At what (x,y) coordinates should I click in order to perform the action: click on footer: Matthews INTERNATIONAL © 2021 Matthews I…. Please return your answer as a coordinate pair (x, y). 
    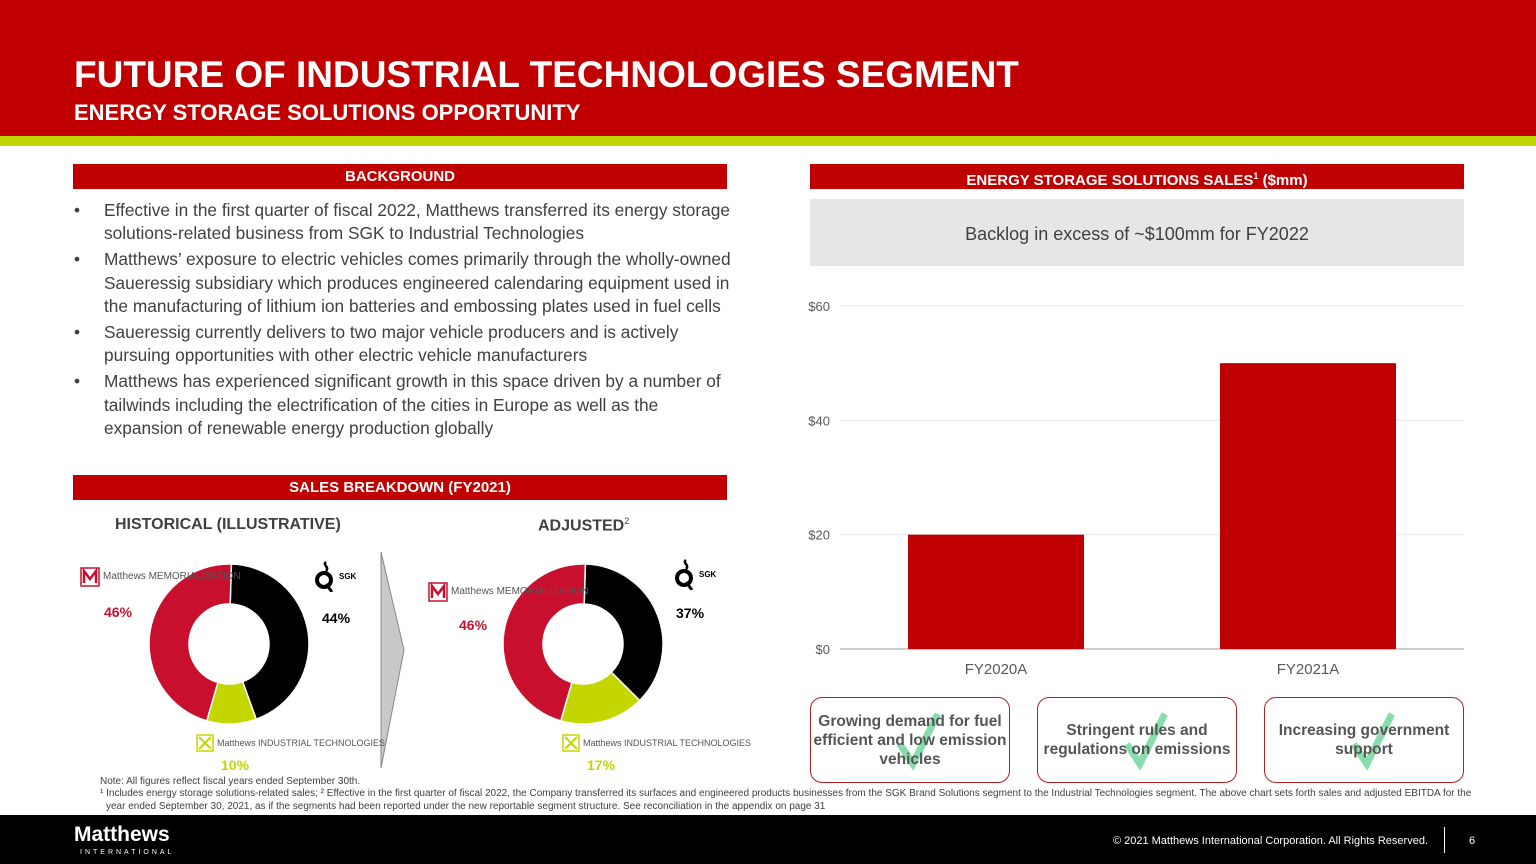
    Looking at the image, I should click on (768, 839).